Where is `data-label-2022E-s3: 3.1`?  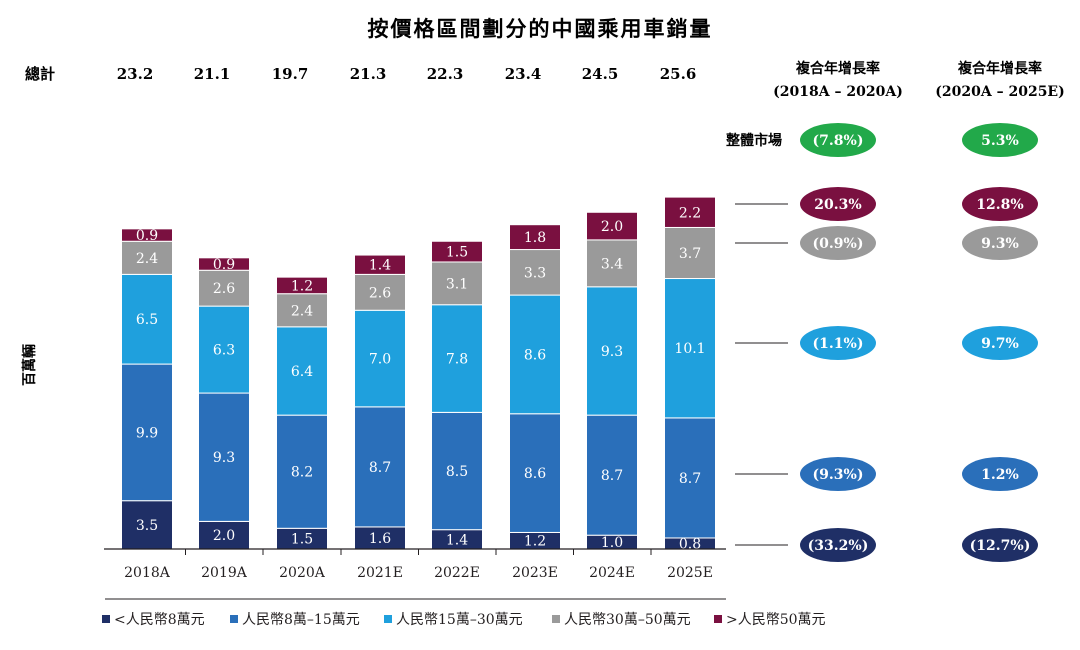
data-label-2022E-s3: 3.1 is located at coordinates (457, 284).